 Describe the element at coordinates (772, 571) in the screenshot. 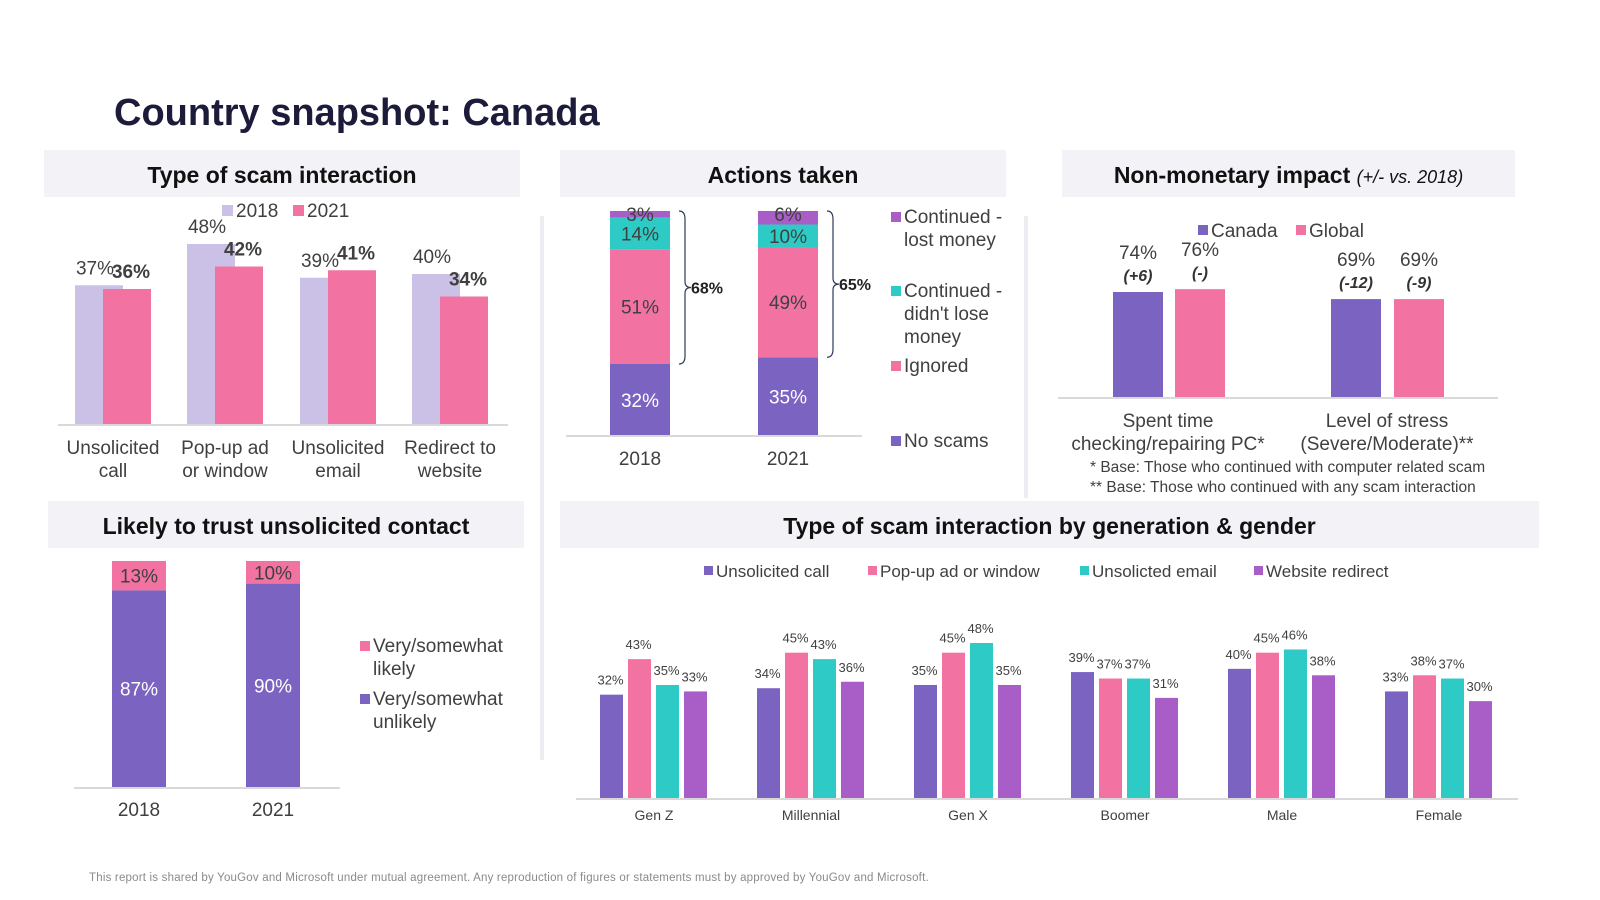

I see `legend-label: Unsolicited call` at that location.